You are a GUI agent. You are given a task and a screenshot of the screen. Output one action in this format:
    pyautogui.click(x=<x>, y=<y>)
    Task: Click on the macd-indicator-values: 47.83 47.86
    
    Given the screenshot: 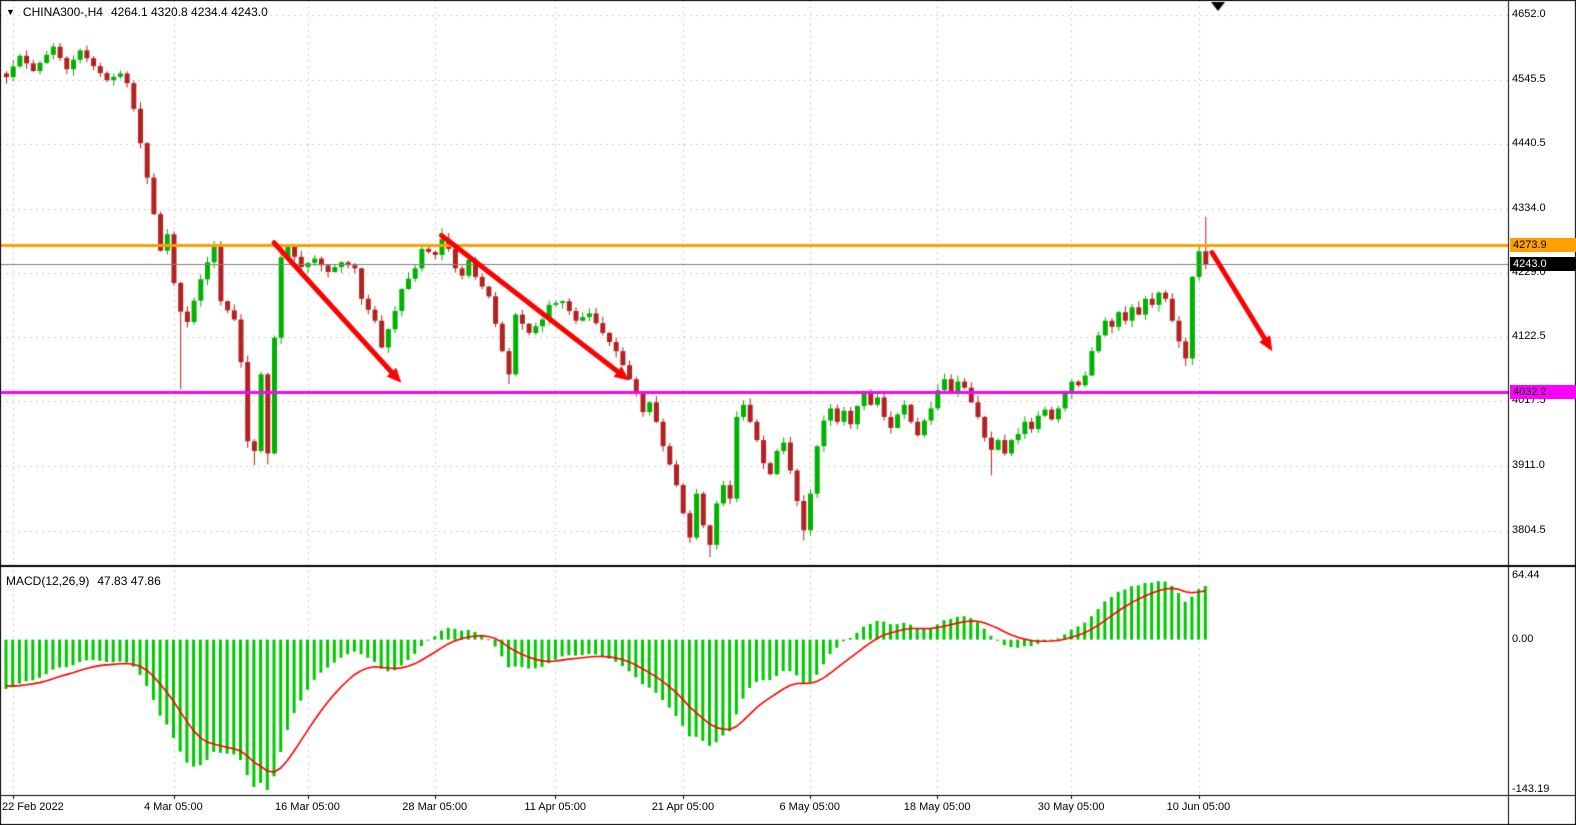 What is the action you would take?
    pyautogui.click(x=129, y=581)
    